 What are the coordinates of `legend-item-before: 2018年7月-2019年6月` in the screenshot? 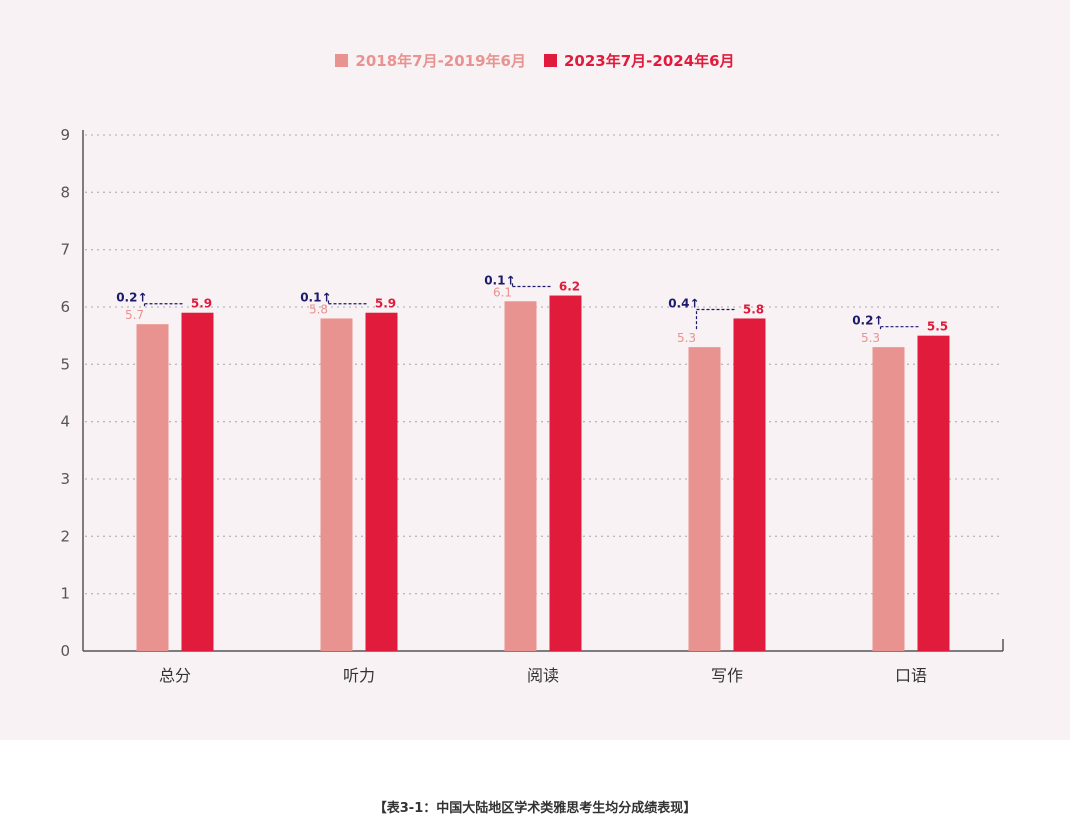 It's located at (430, 60).